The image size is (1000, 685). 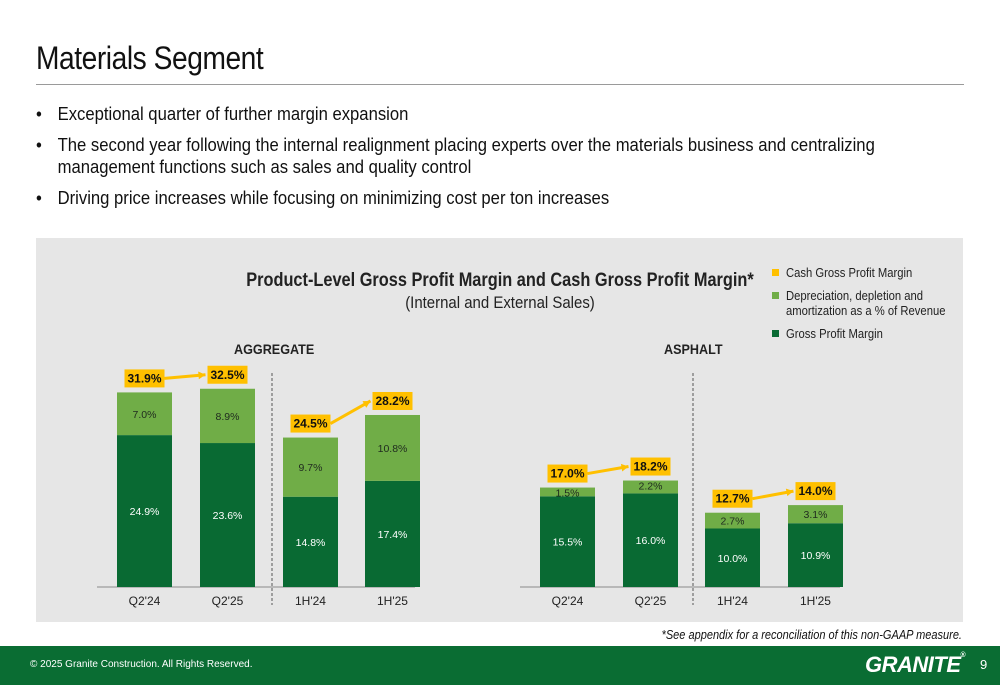 I want to click on cash-gp-label: 18.2%, so click(x=650, y=467).